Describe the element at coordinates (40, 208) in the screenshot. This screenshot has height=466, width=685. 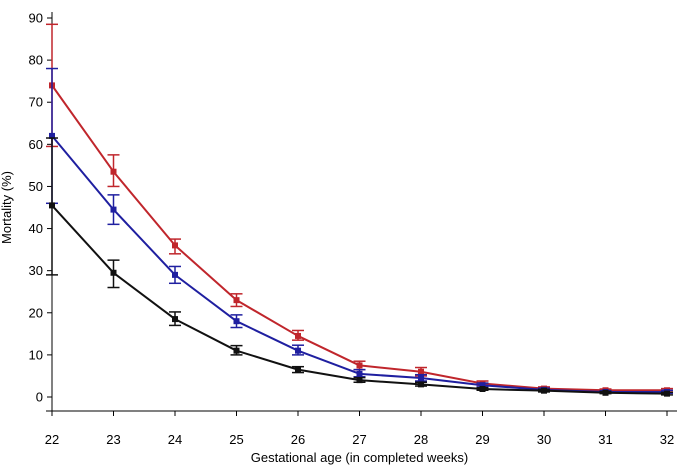
I see `y-ticks: 0 10 20 30 40 50 60 70 80 90` at that location.